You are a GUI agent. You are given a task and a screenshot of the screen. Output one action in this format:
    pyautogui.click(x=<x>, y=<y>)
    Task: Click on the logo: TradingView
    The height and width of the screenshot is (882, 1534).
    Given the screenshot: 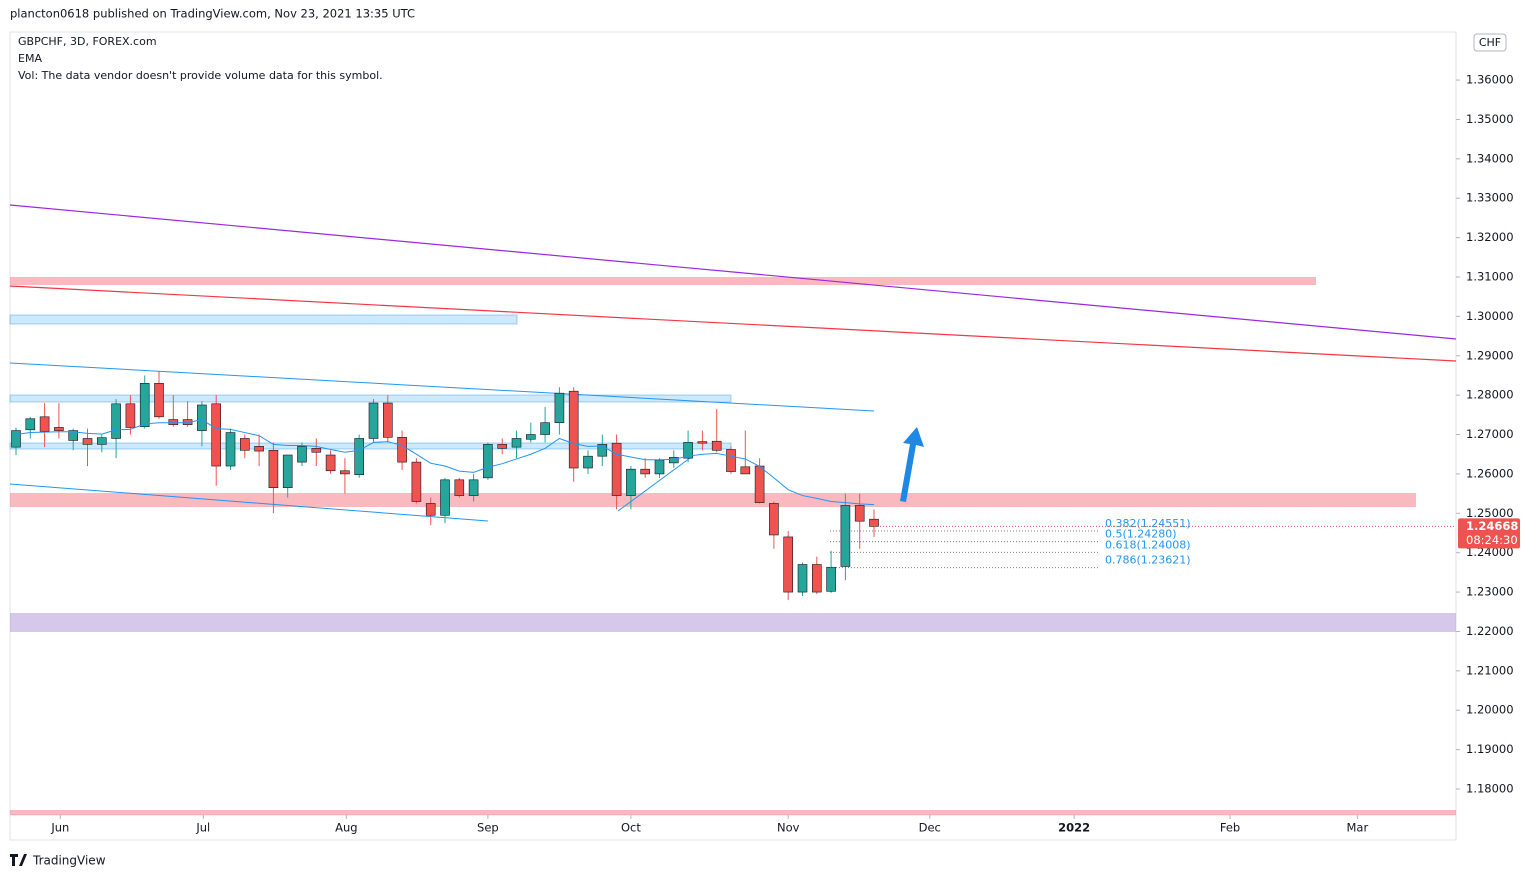 What is the action you would take?
    pyautogui.click(x=58, y=861)
    